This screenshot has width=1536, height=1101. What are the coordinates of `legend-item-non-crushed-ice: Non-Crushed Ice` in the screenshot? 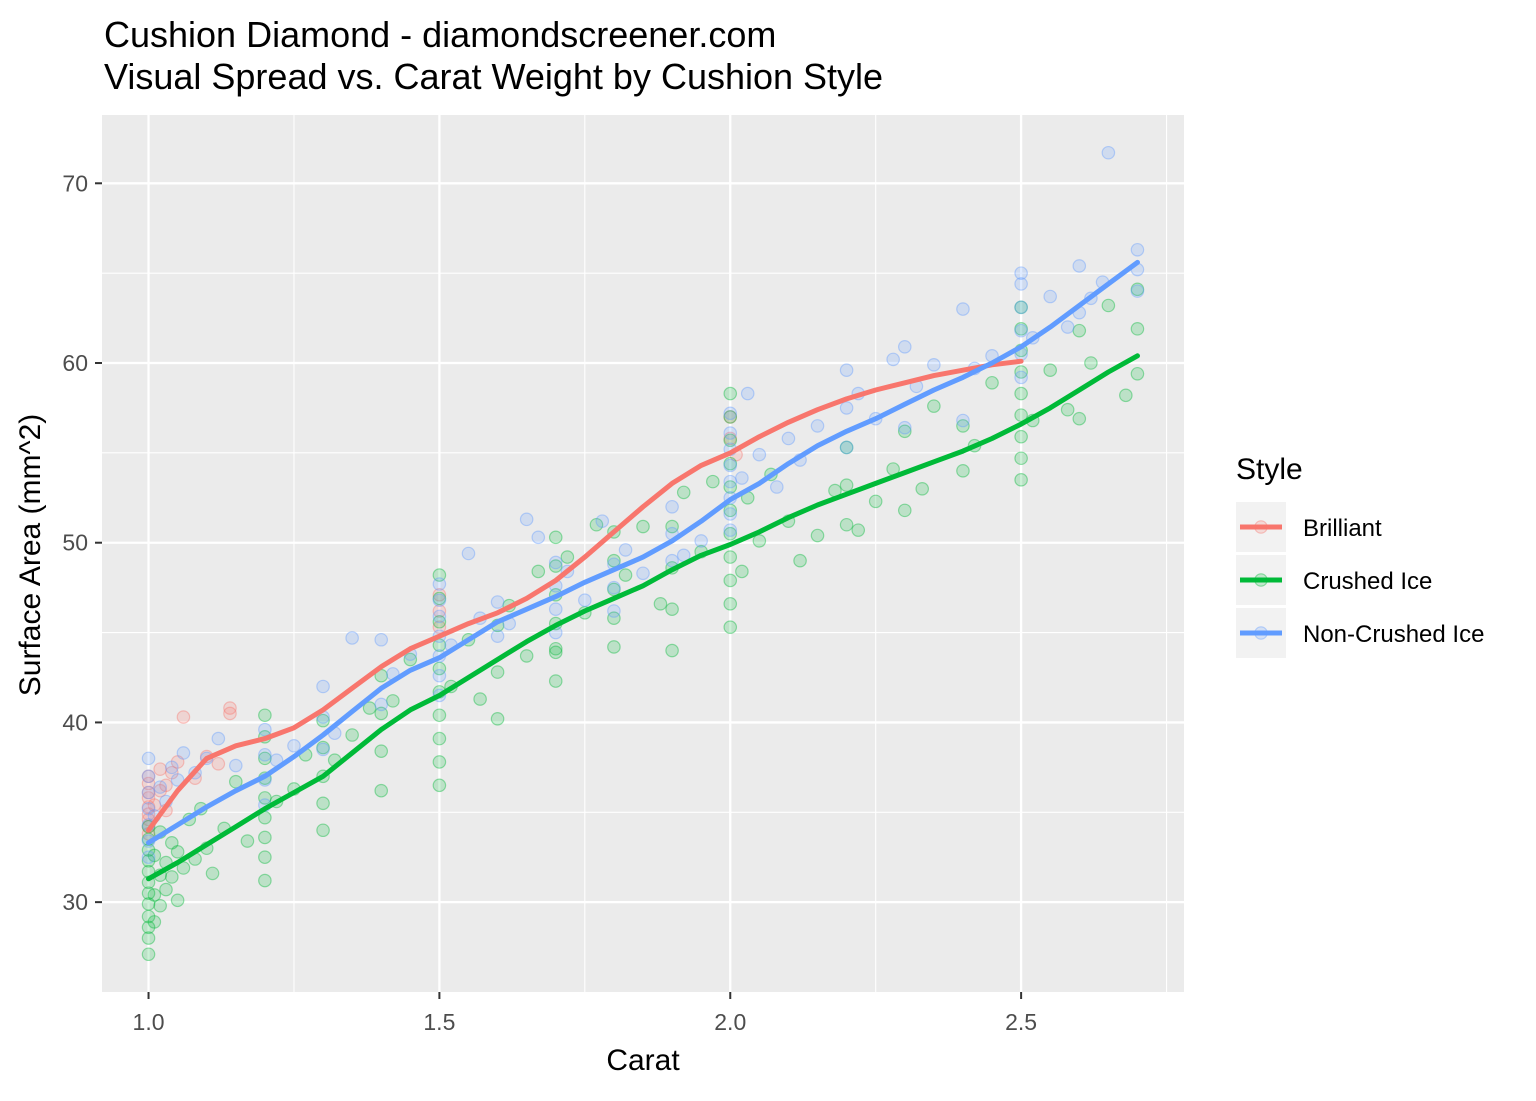 It's located at (1360, 633).